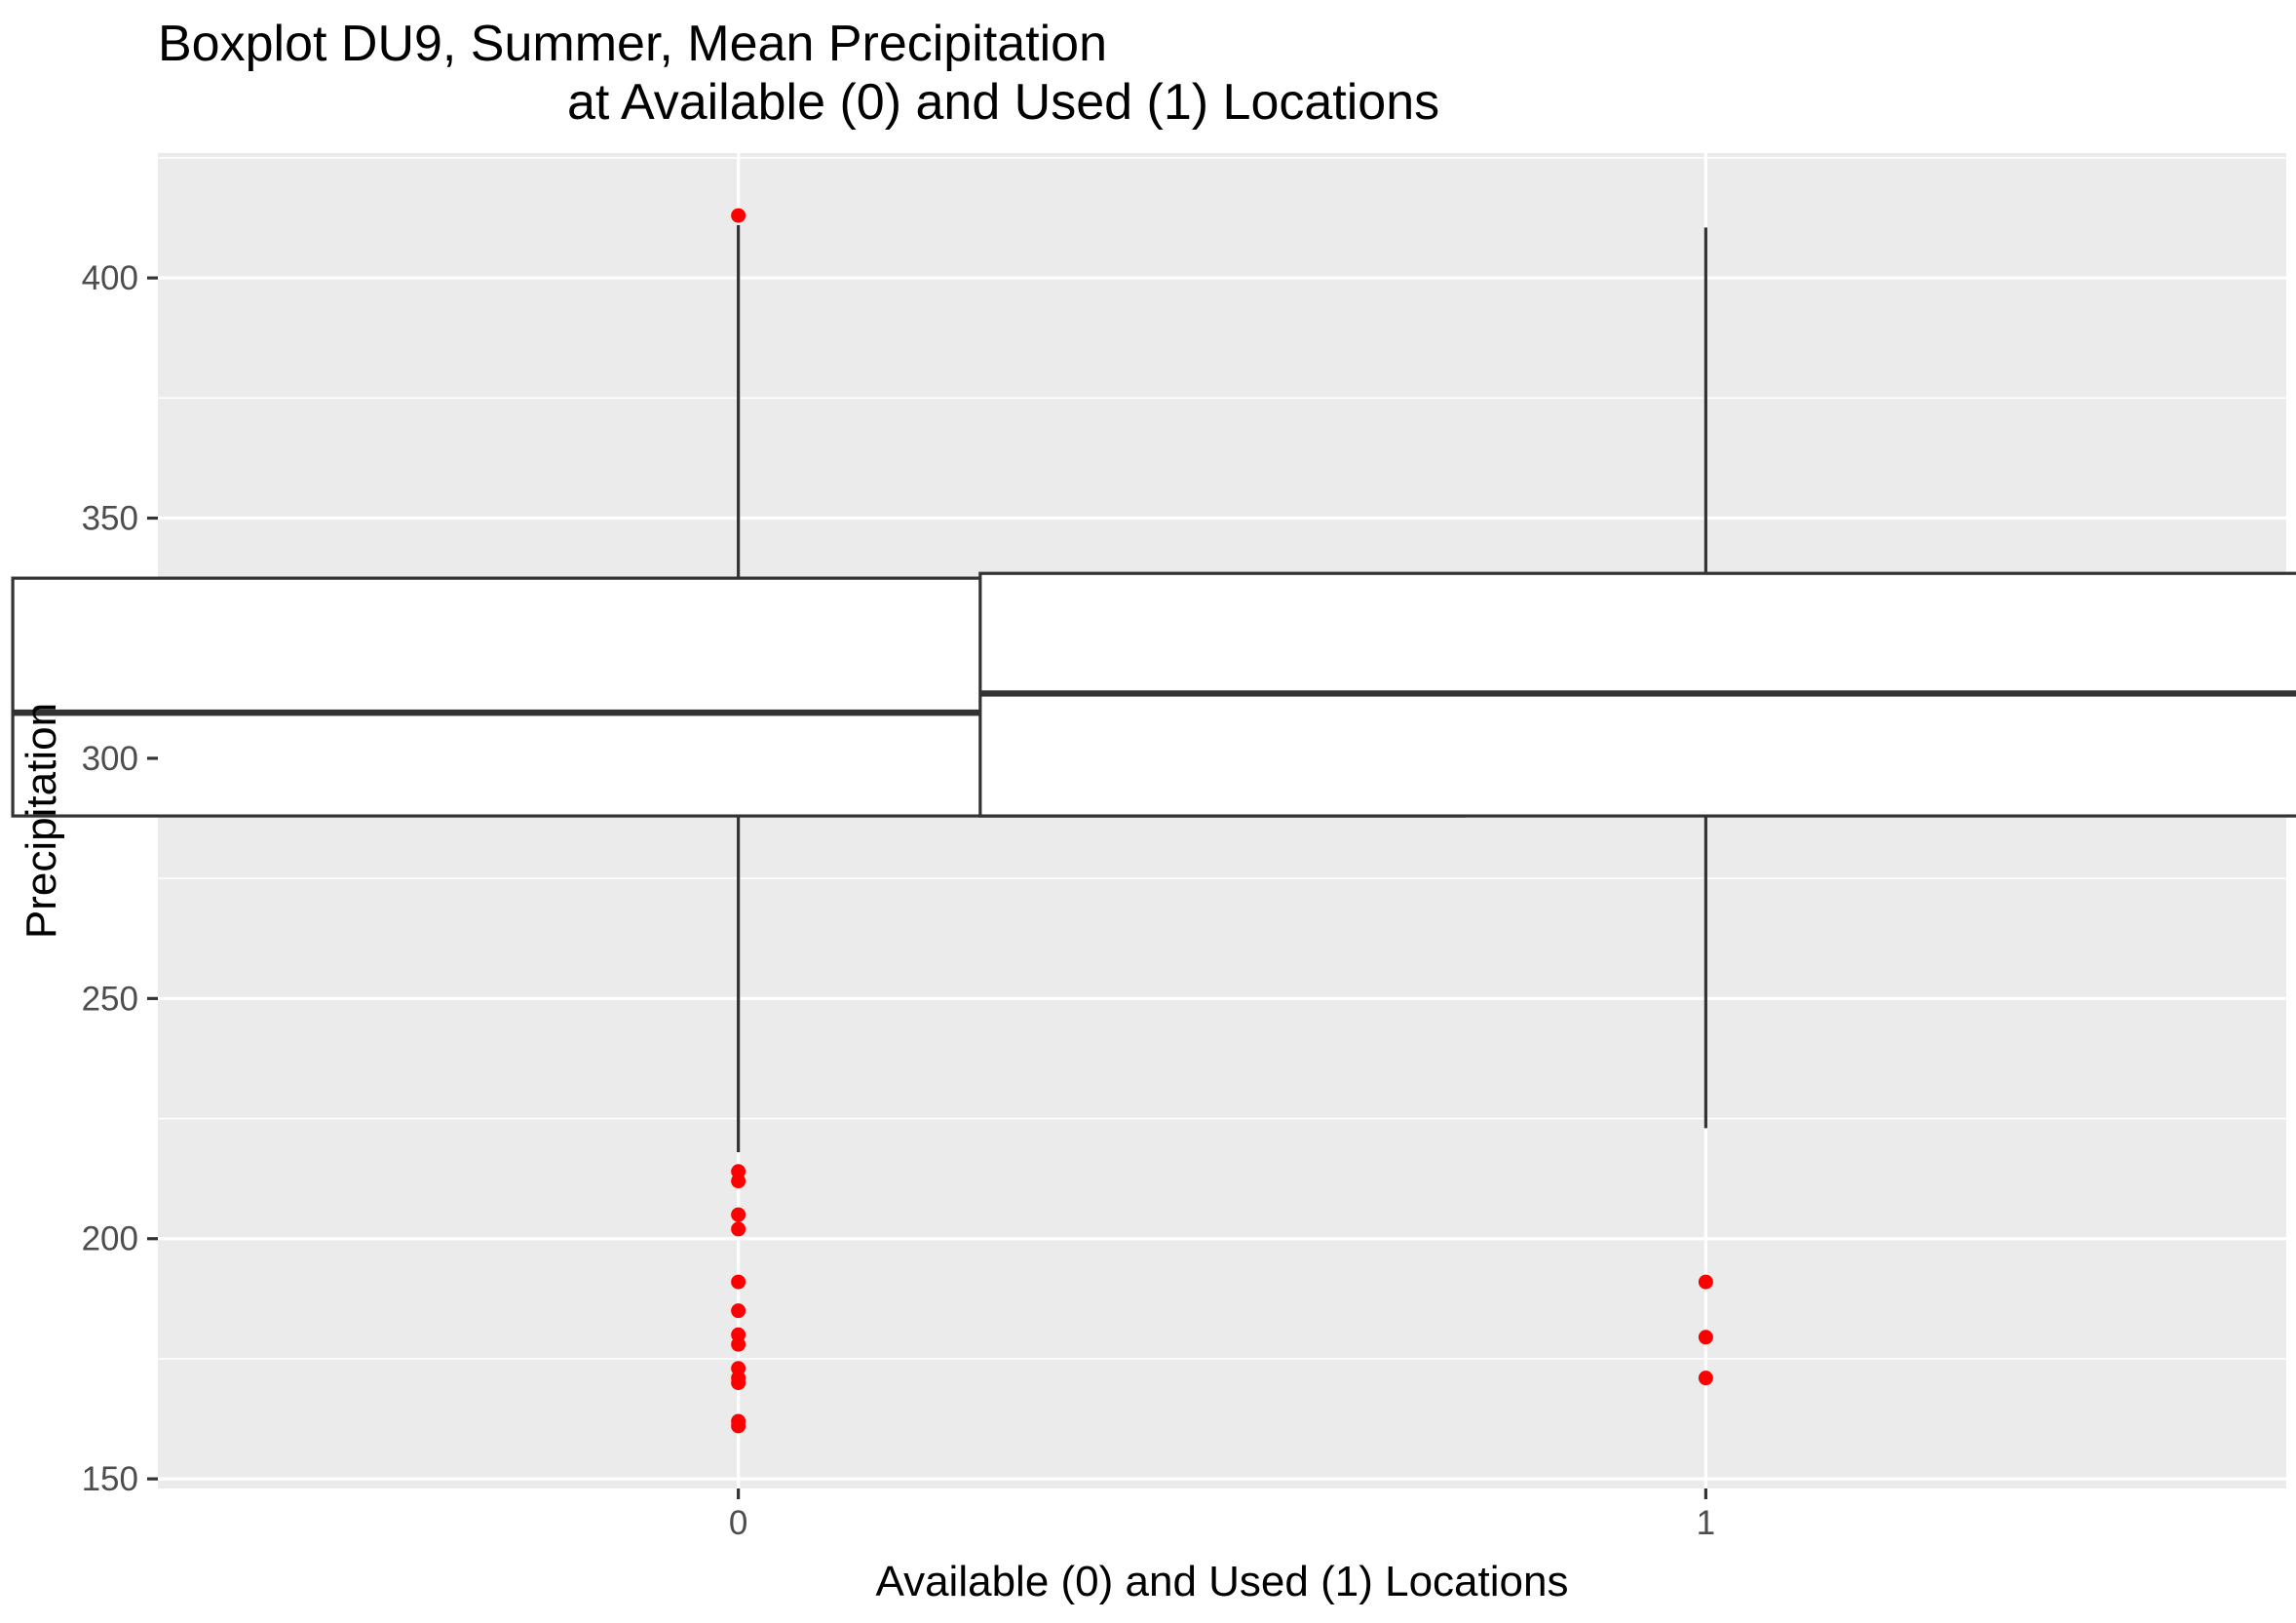  What do you see at coordinates (110, 1479) in the screenshot?
I see `y-tick-label: 150` at bounding box center [110, 1479].